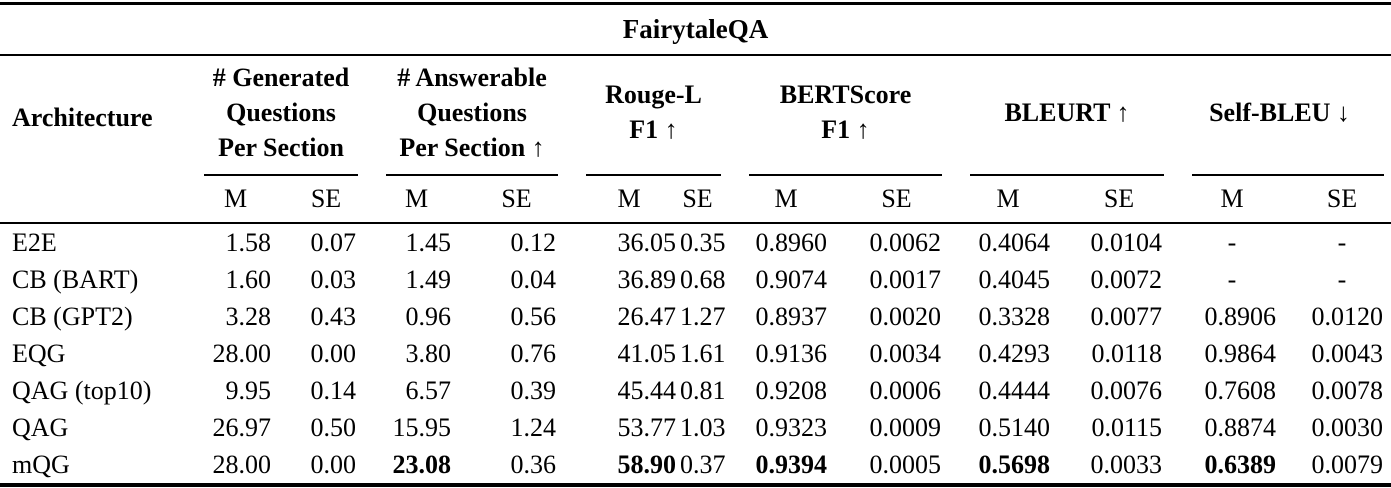  What do you see at coordinates (428, 316) in the screenshot?
I see `cell-value: 0.96` at bounding box center [428, 316].